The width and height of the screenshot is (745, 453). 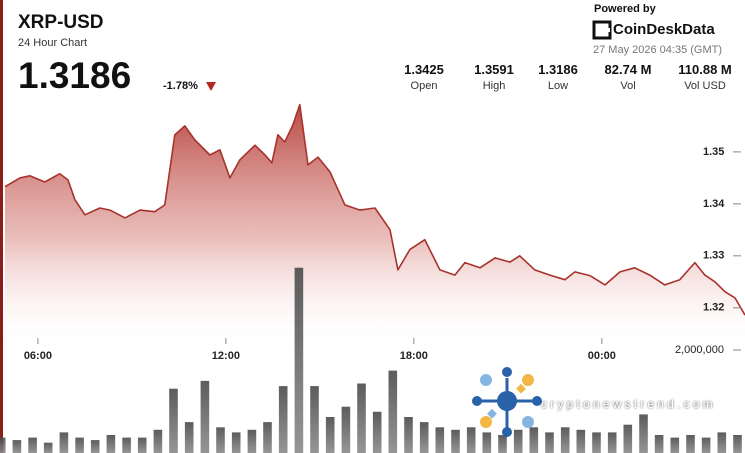 I want to click on y-tick-label: 1.35, so click(x=713, y=152).